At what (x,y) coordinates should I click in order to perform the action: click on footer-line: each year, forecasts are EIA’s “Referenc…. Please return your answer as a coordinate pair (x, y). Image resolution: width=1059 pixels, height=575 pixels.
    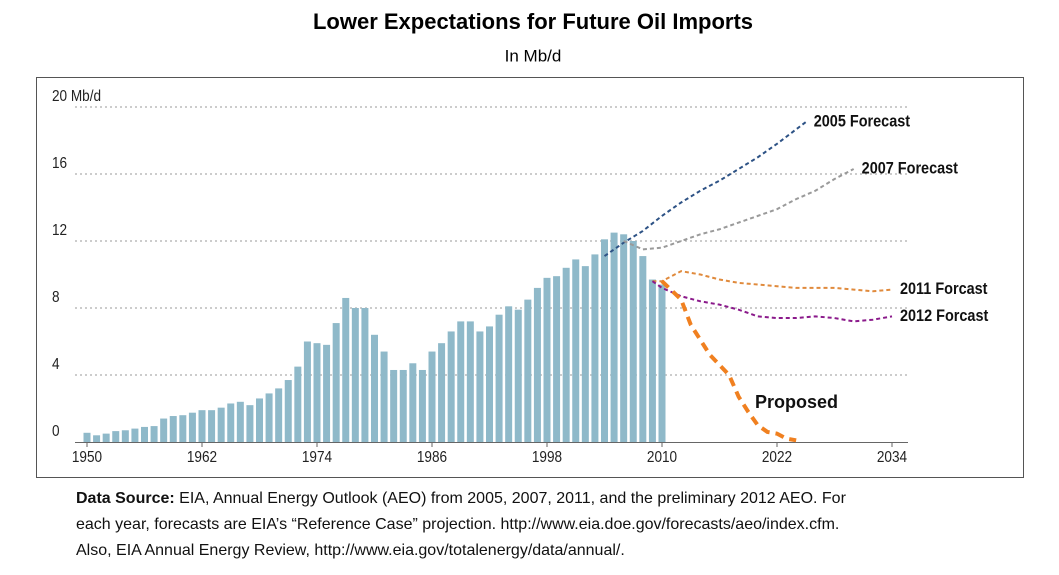
    Looking at the image, I should click on (457, 524).